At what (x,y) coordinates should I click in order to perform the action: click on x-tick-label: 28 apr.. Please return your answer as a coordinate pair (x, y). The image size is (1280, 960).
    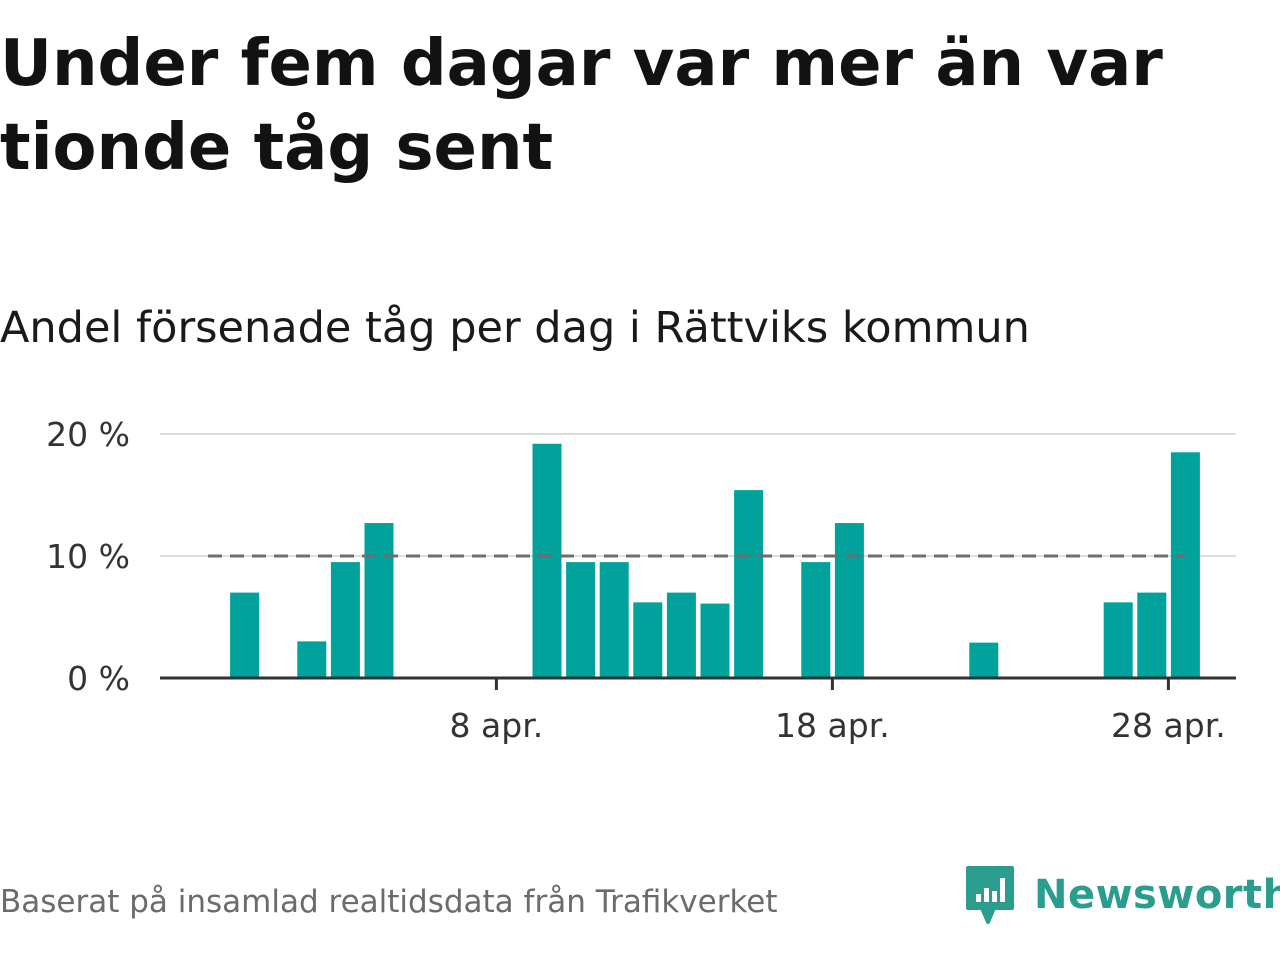
    Looking at the image, I should click on (1168, 725).